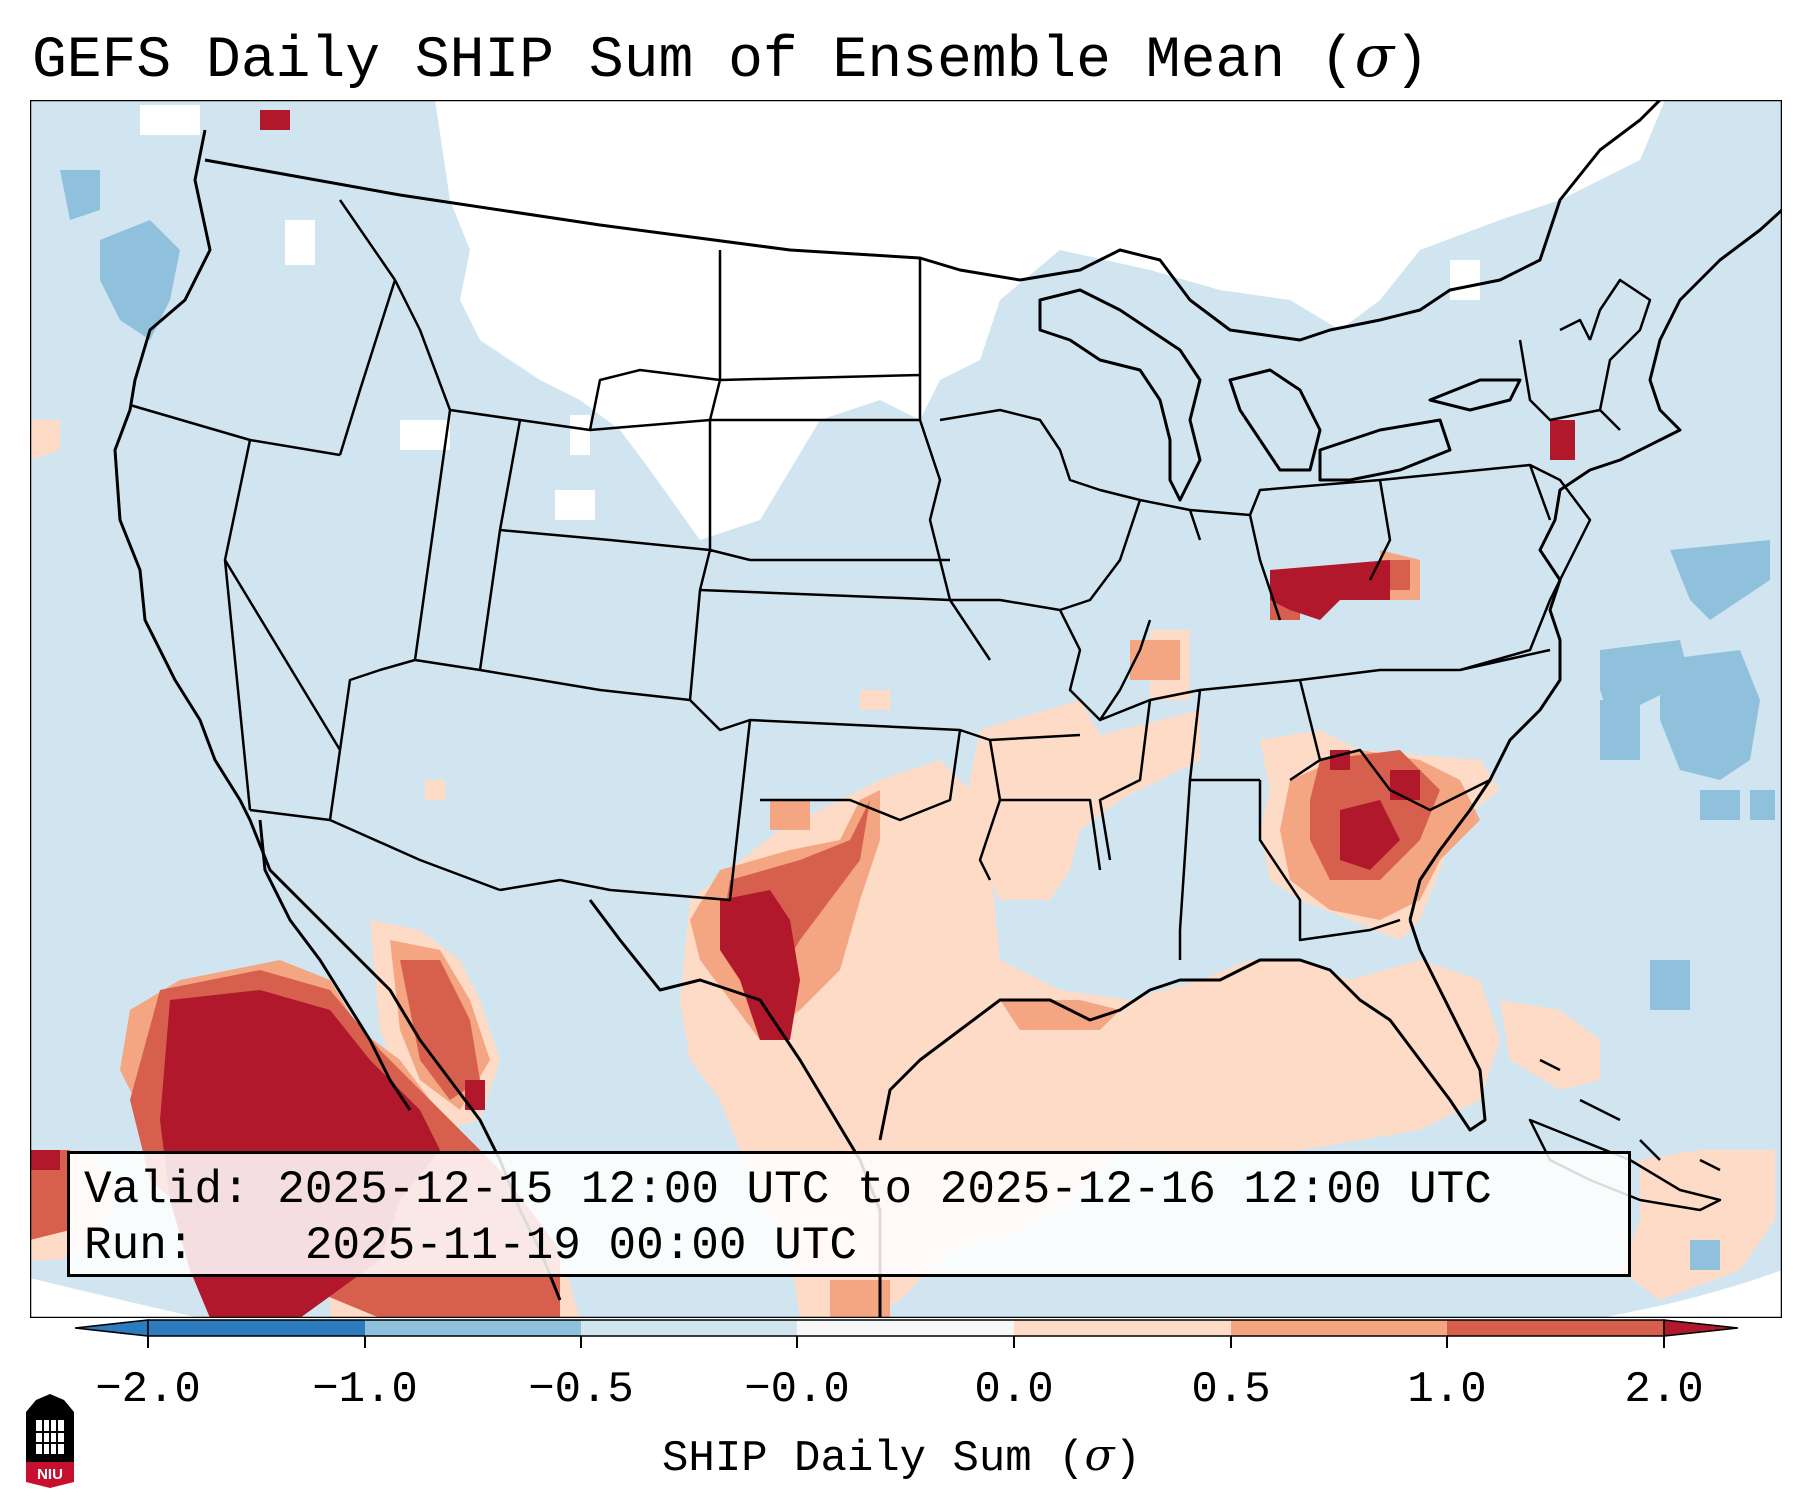 The image size is (1803, 1506). What do you see at coordinates (1014, 1390) in the screenshot?
I see `colorbar-tick-label-5: 0.0` at bounding box center [1014, 1390].